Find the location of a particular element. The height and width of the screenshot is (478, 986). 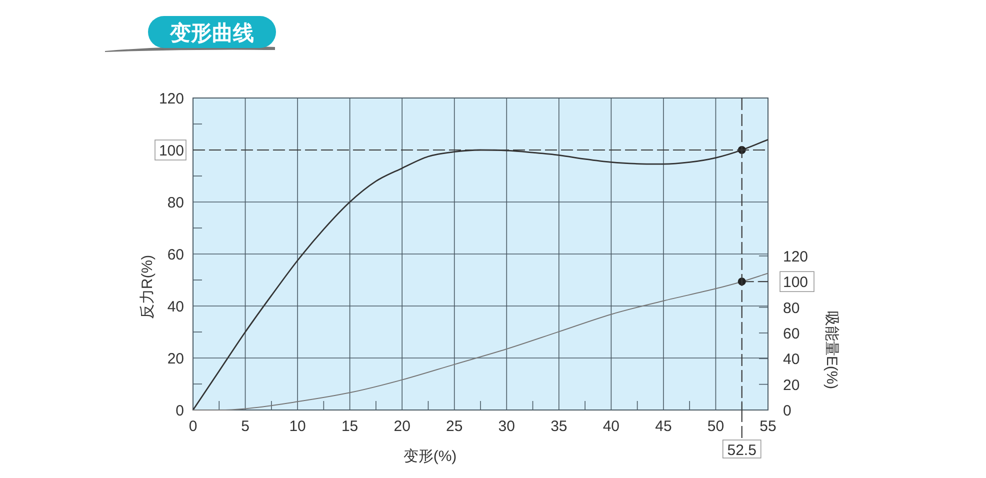

chart-title: 变形曲线 is located at coordinates (211, 33).